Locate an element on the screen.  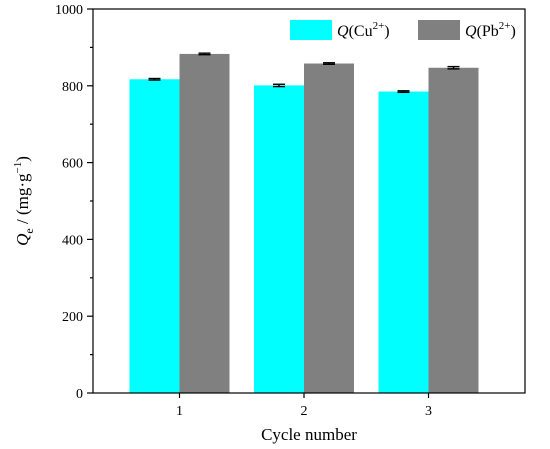
y-tick-label-600: 600 is located at coordinates (72, 164).